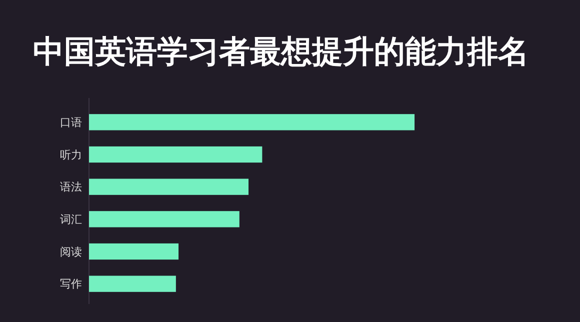  Describe the element at coordinates (71, 284) in the screenshot. I see `y-tick-label: 写作` at that location.